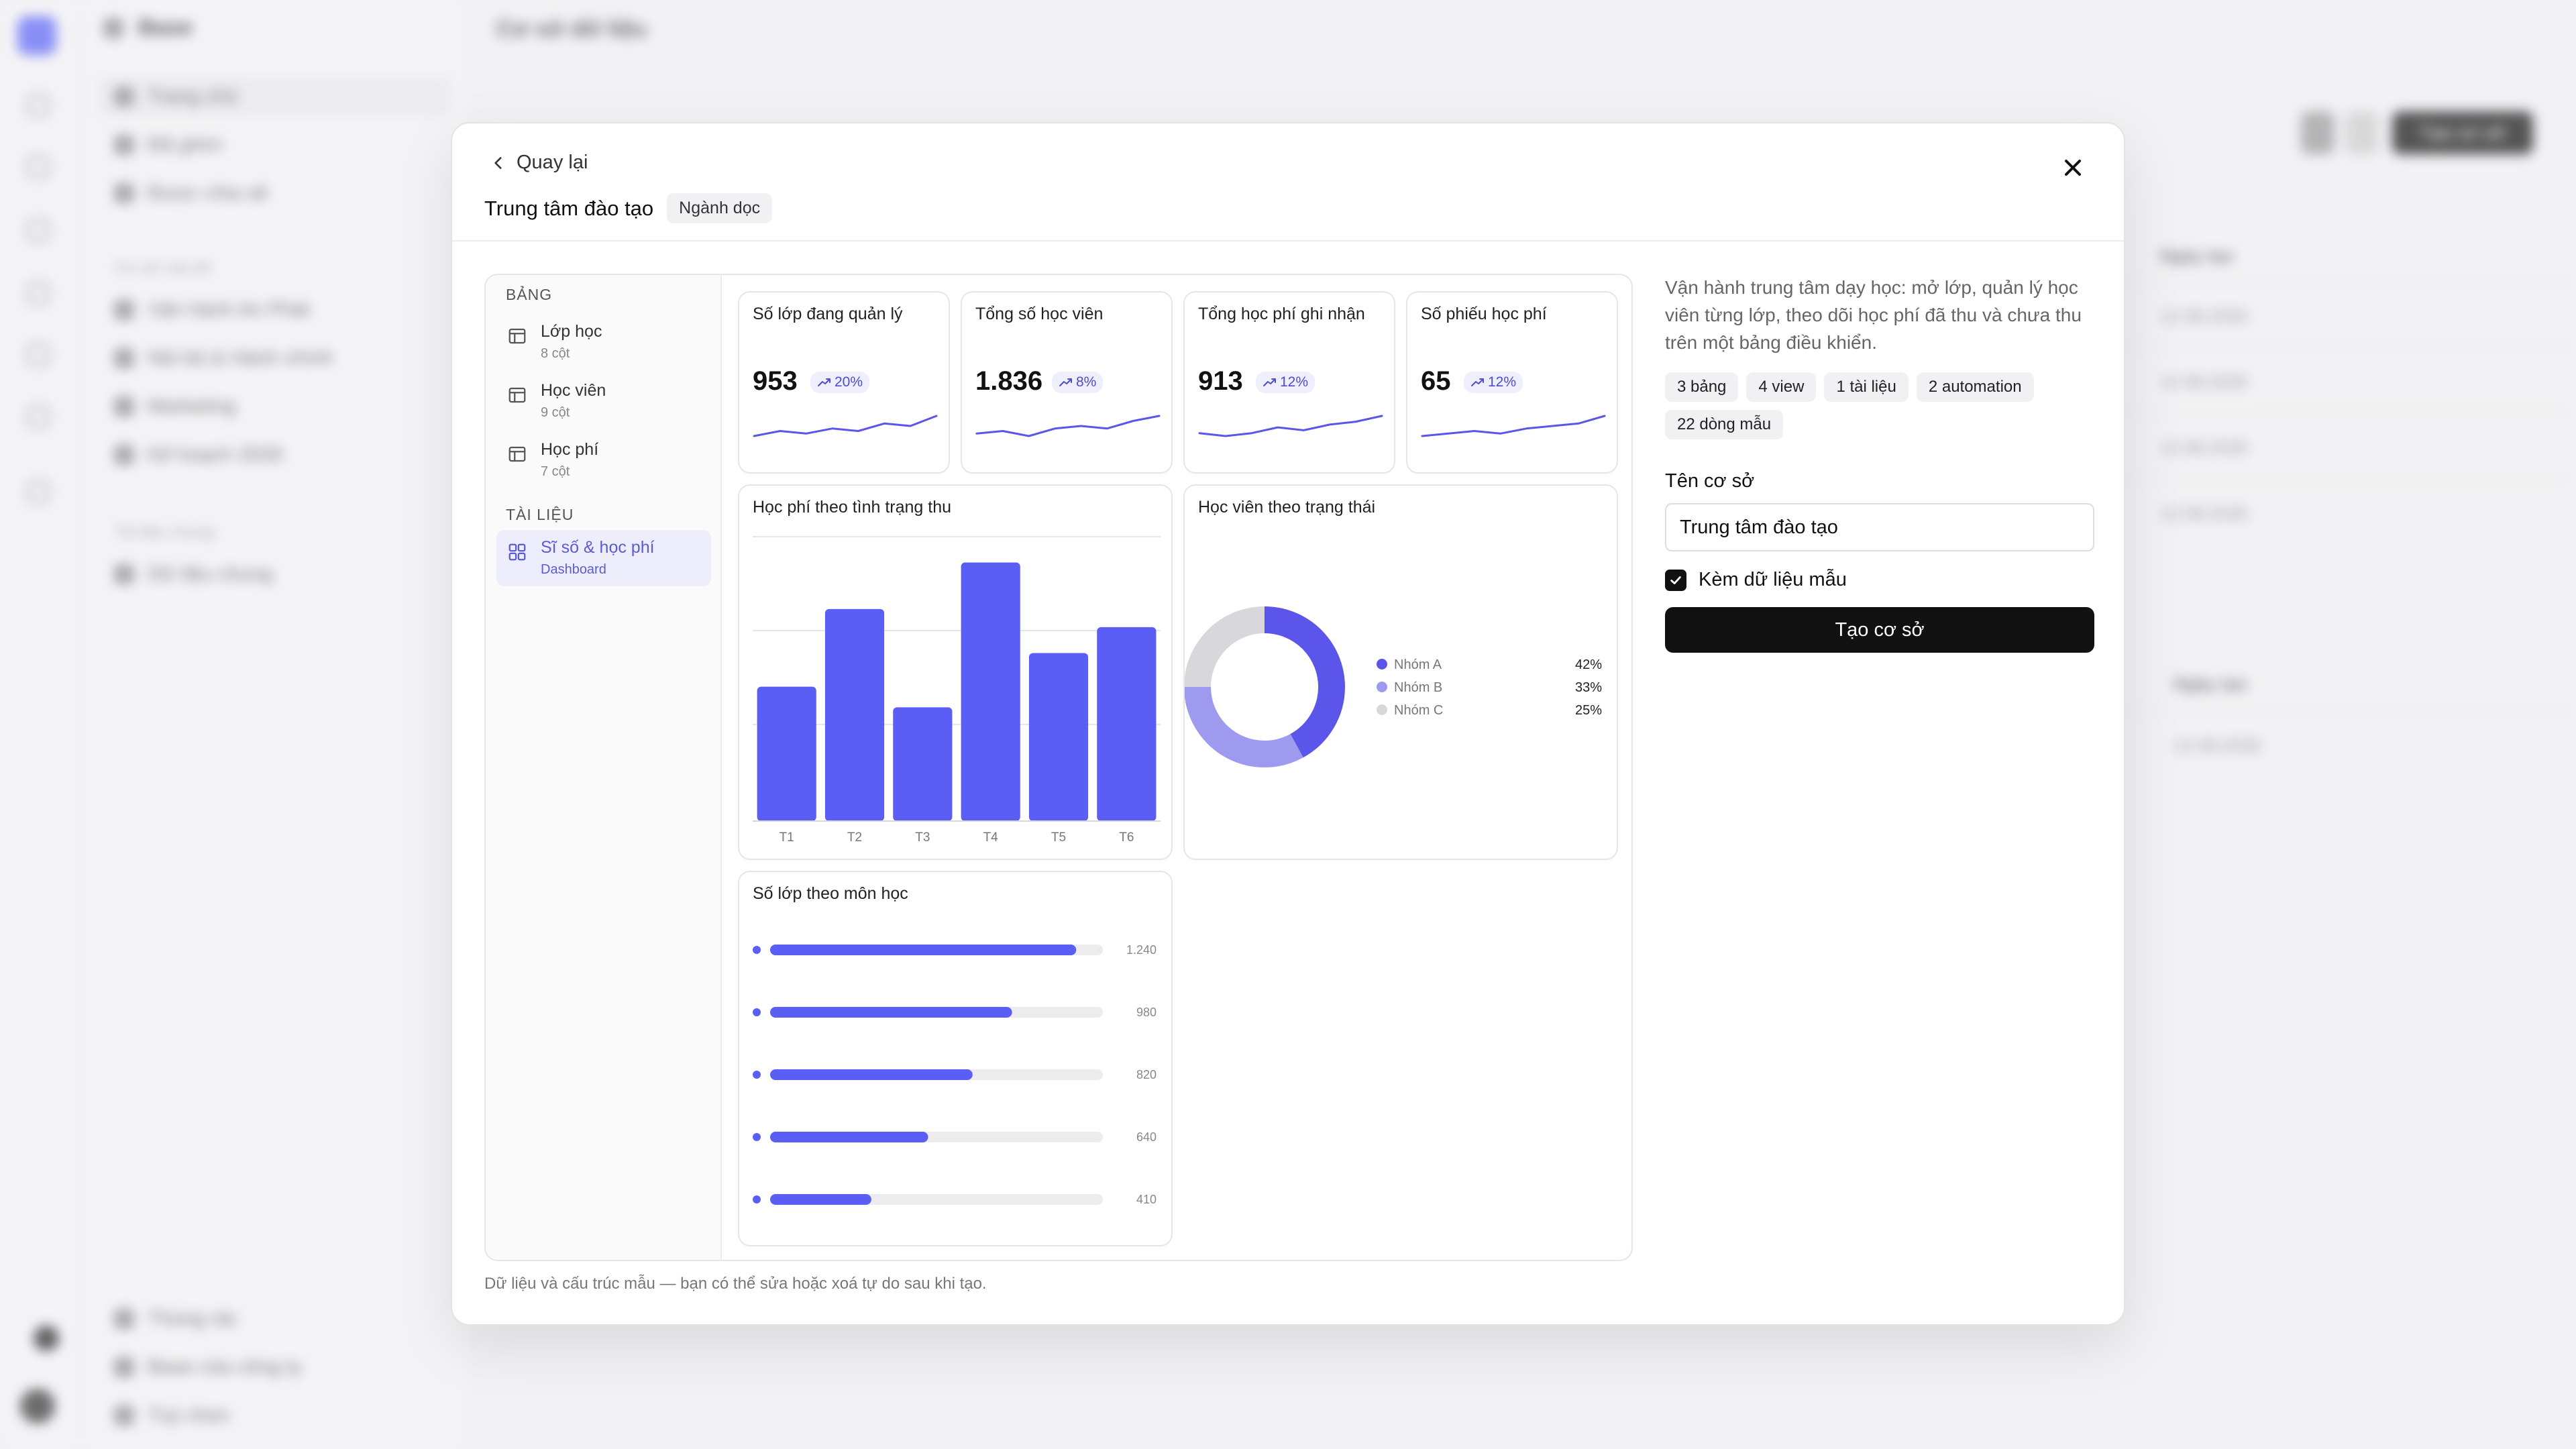 The image size is (2576, 1449). What do you see at coordinates (124, 1319) in the screenshot?
I see `trash-icon` at bounding box center [124, 1319].